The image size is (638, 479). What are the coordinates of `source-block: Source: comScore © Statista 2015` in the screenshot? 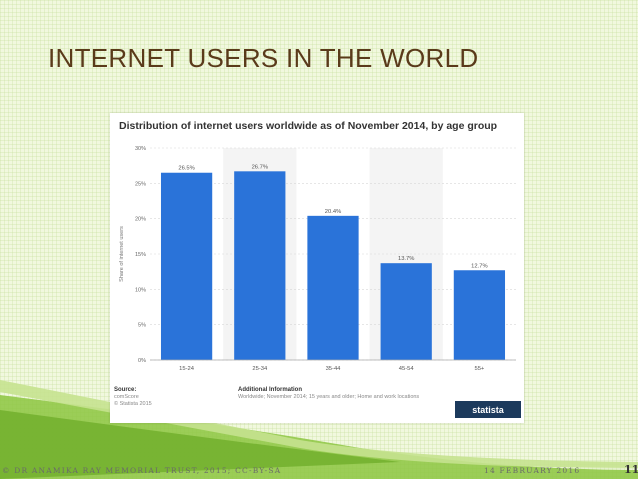 It's located at (133, 397).